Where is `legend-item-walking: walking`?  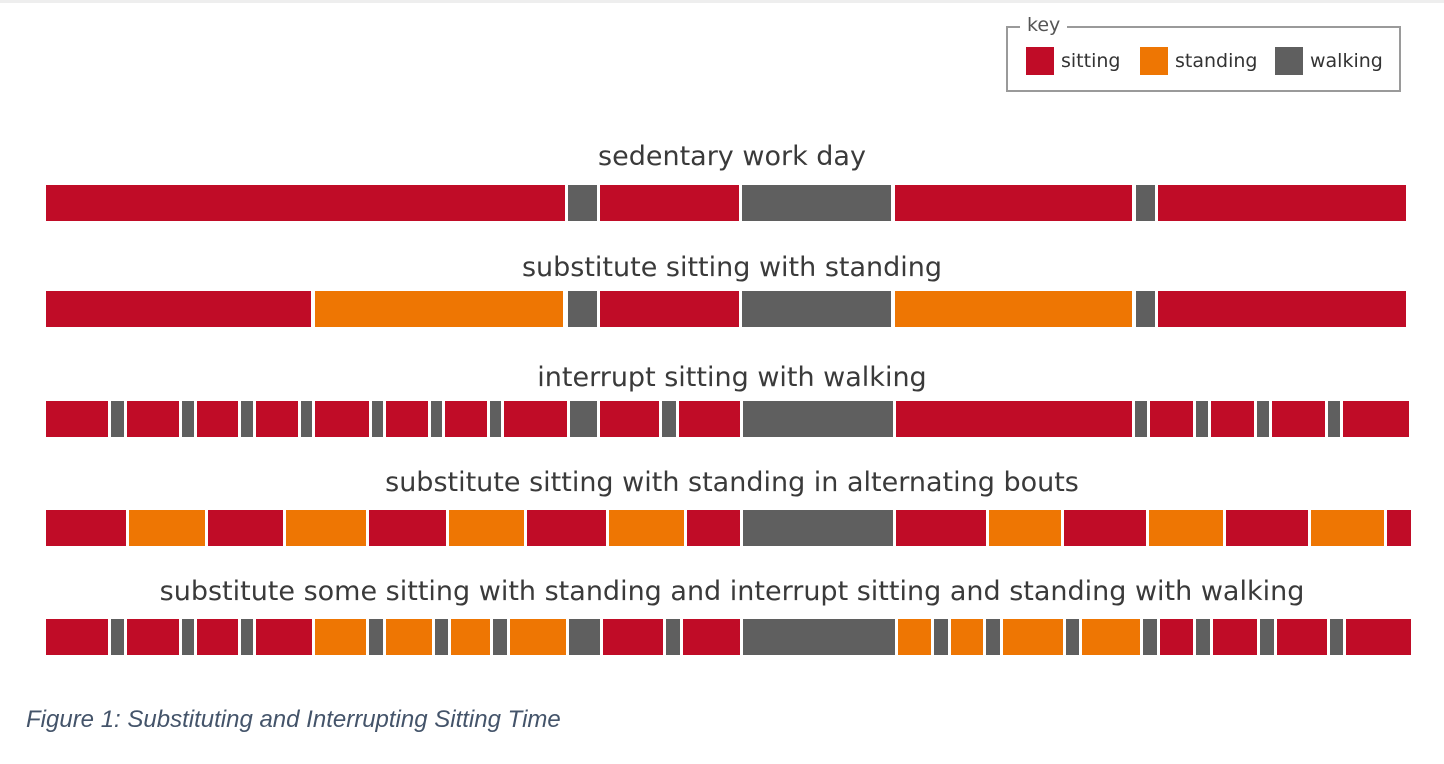 legend-item-walking: walking is located at coordinates (1329, 61).